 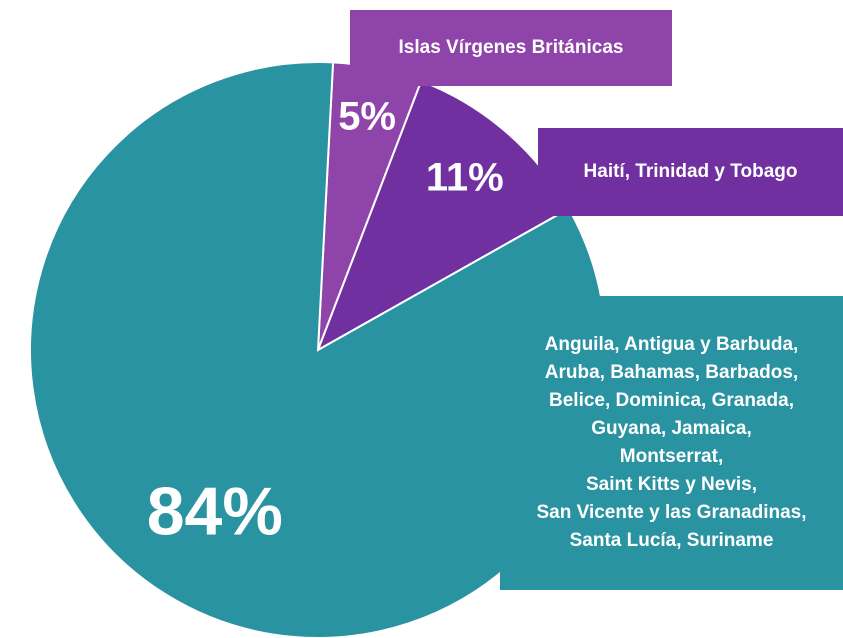 I want to click on value-label: 11%, so click(x=465, y=178).